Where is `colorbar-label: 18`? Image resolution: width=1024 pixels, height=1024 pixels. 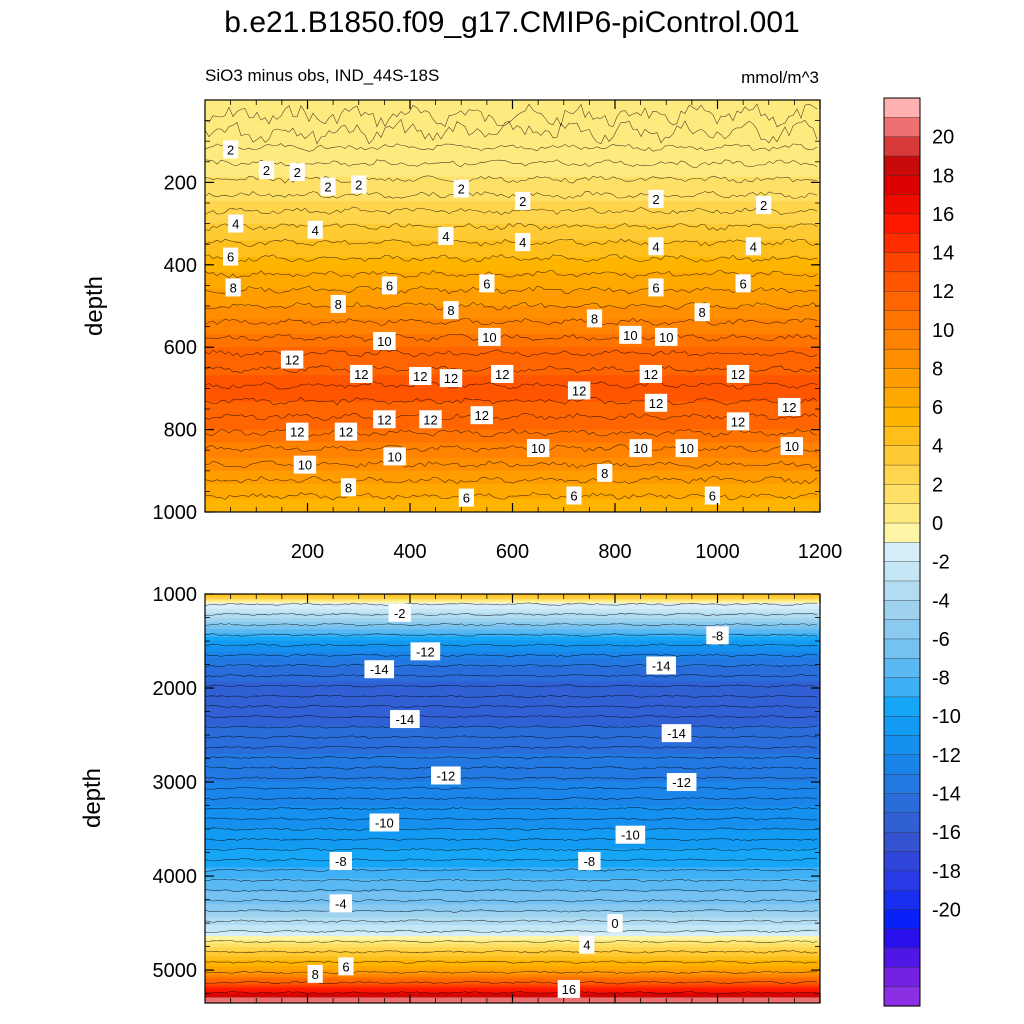 colorbar-label: 18 is located at coordinates (943, 176).